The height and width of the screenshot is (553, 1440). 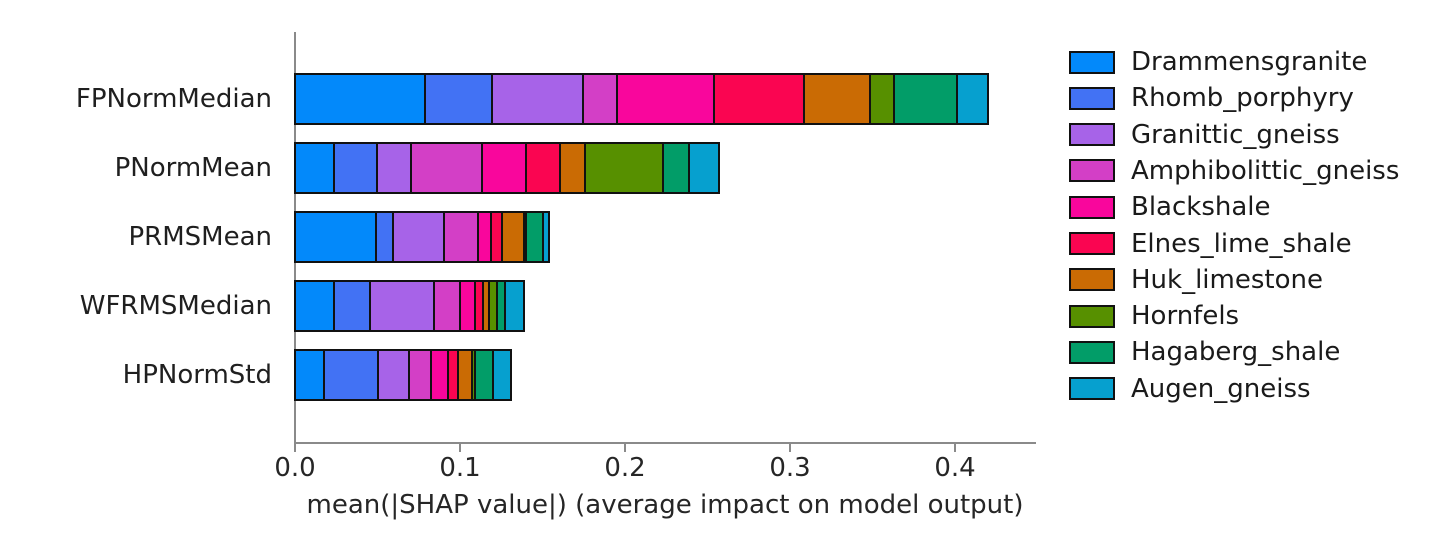 What do you see at coordinates (1242, 98) in the screenshot?
I see `legend-label: Rhomb_porphyry` at bounding box center [1242, 98].